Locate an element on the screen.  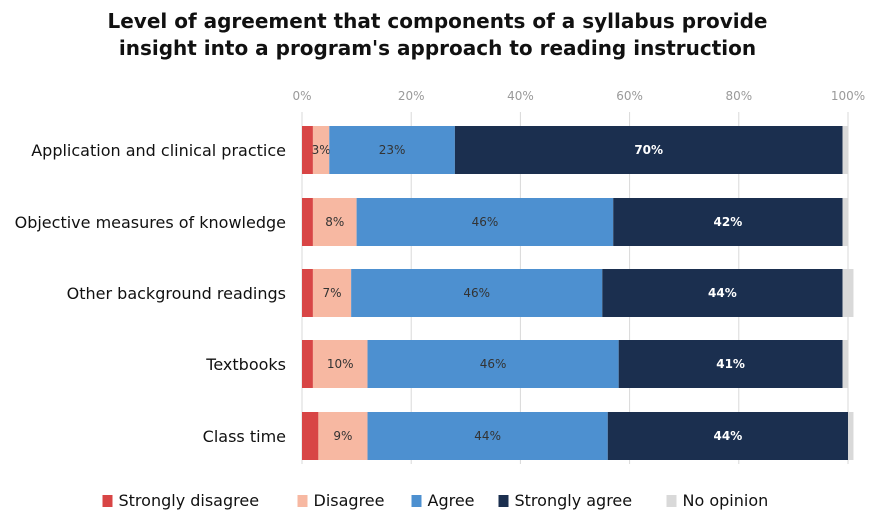
data-label: 7% is located at coordinates (332, 293).